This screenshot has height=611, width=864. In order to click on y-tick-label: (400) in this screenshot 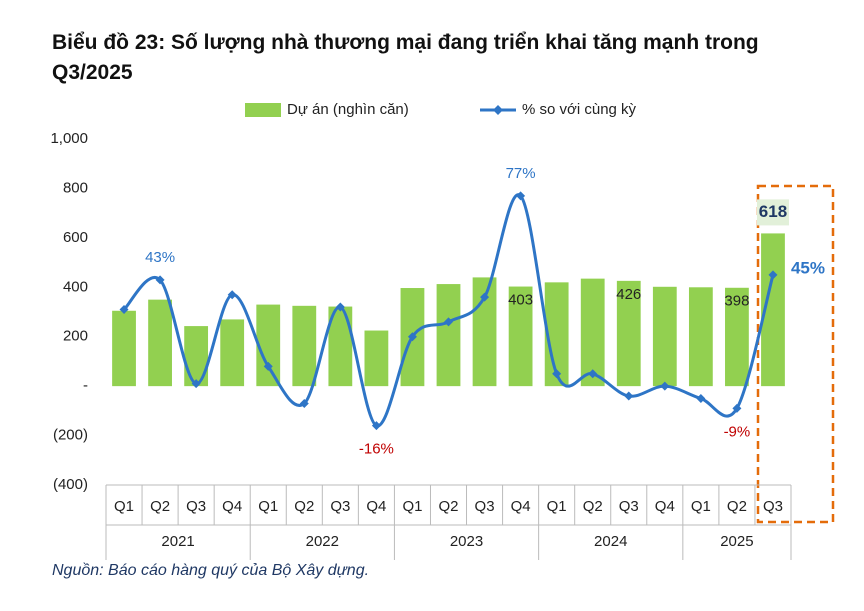, I will do `click(70, 484)`.